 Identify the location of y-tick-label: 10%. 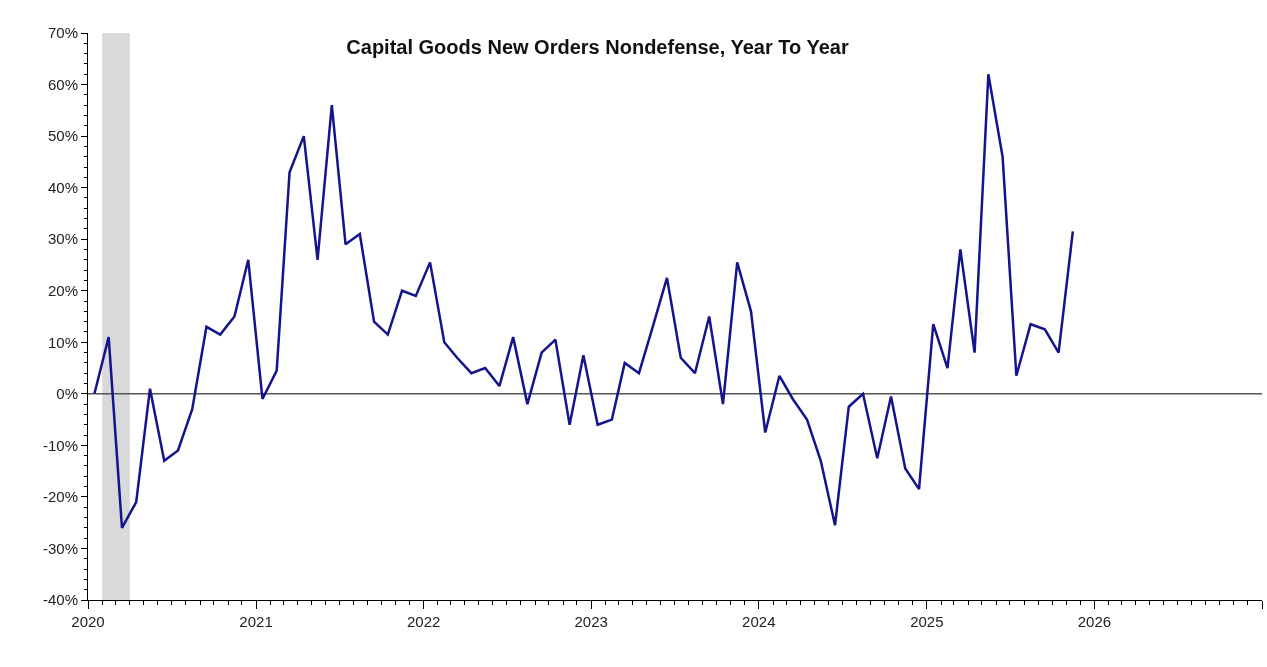
(62, 342).